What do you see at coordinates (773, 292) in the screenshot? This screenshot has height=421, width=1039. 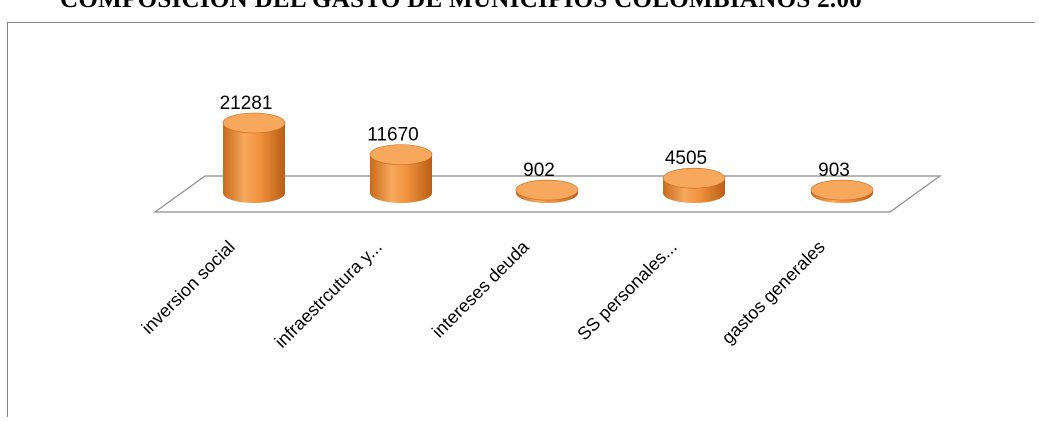 I see `category-label: gastos generales` at bounding box center [773, 292].